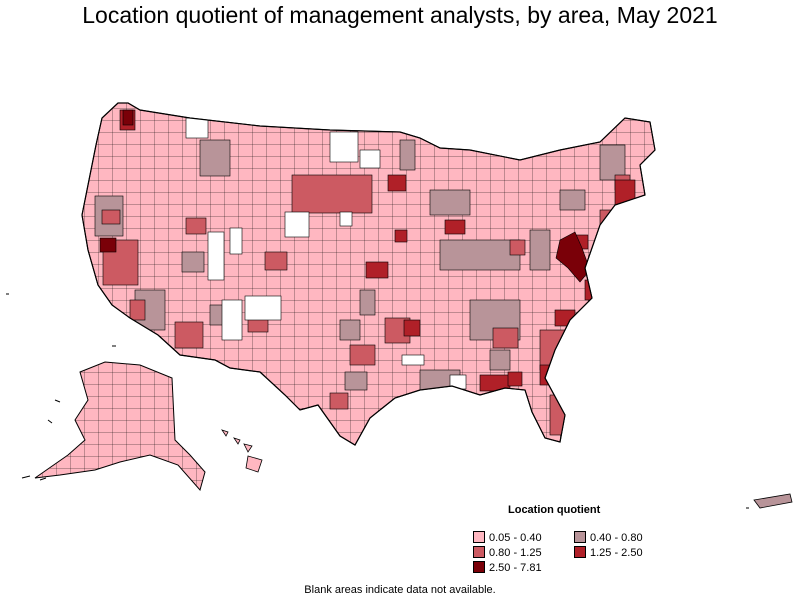 This screenshot has width=800, height=605. I want to click on legend-item-1: 0.05 - 0.40, so click(507, 538).